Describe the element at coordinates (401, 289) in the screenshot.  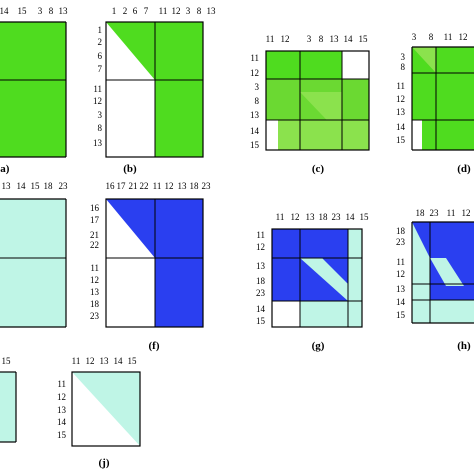
I see `left-label-h-4: 13` at that location.